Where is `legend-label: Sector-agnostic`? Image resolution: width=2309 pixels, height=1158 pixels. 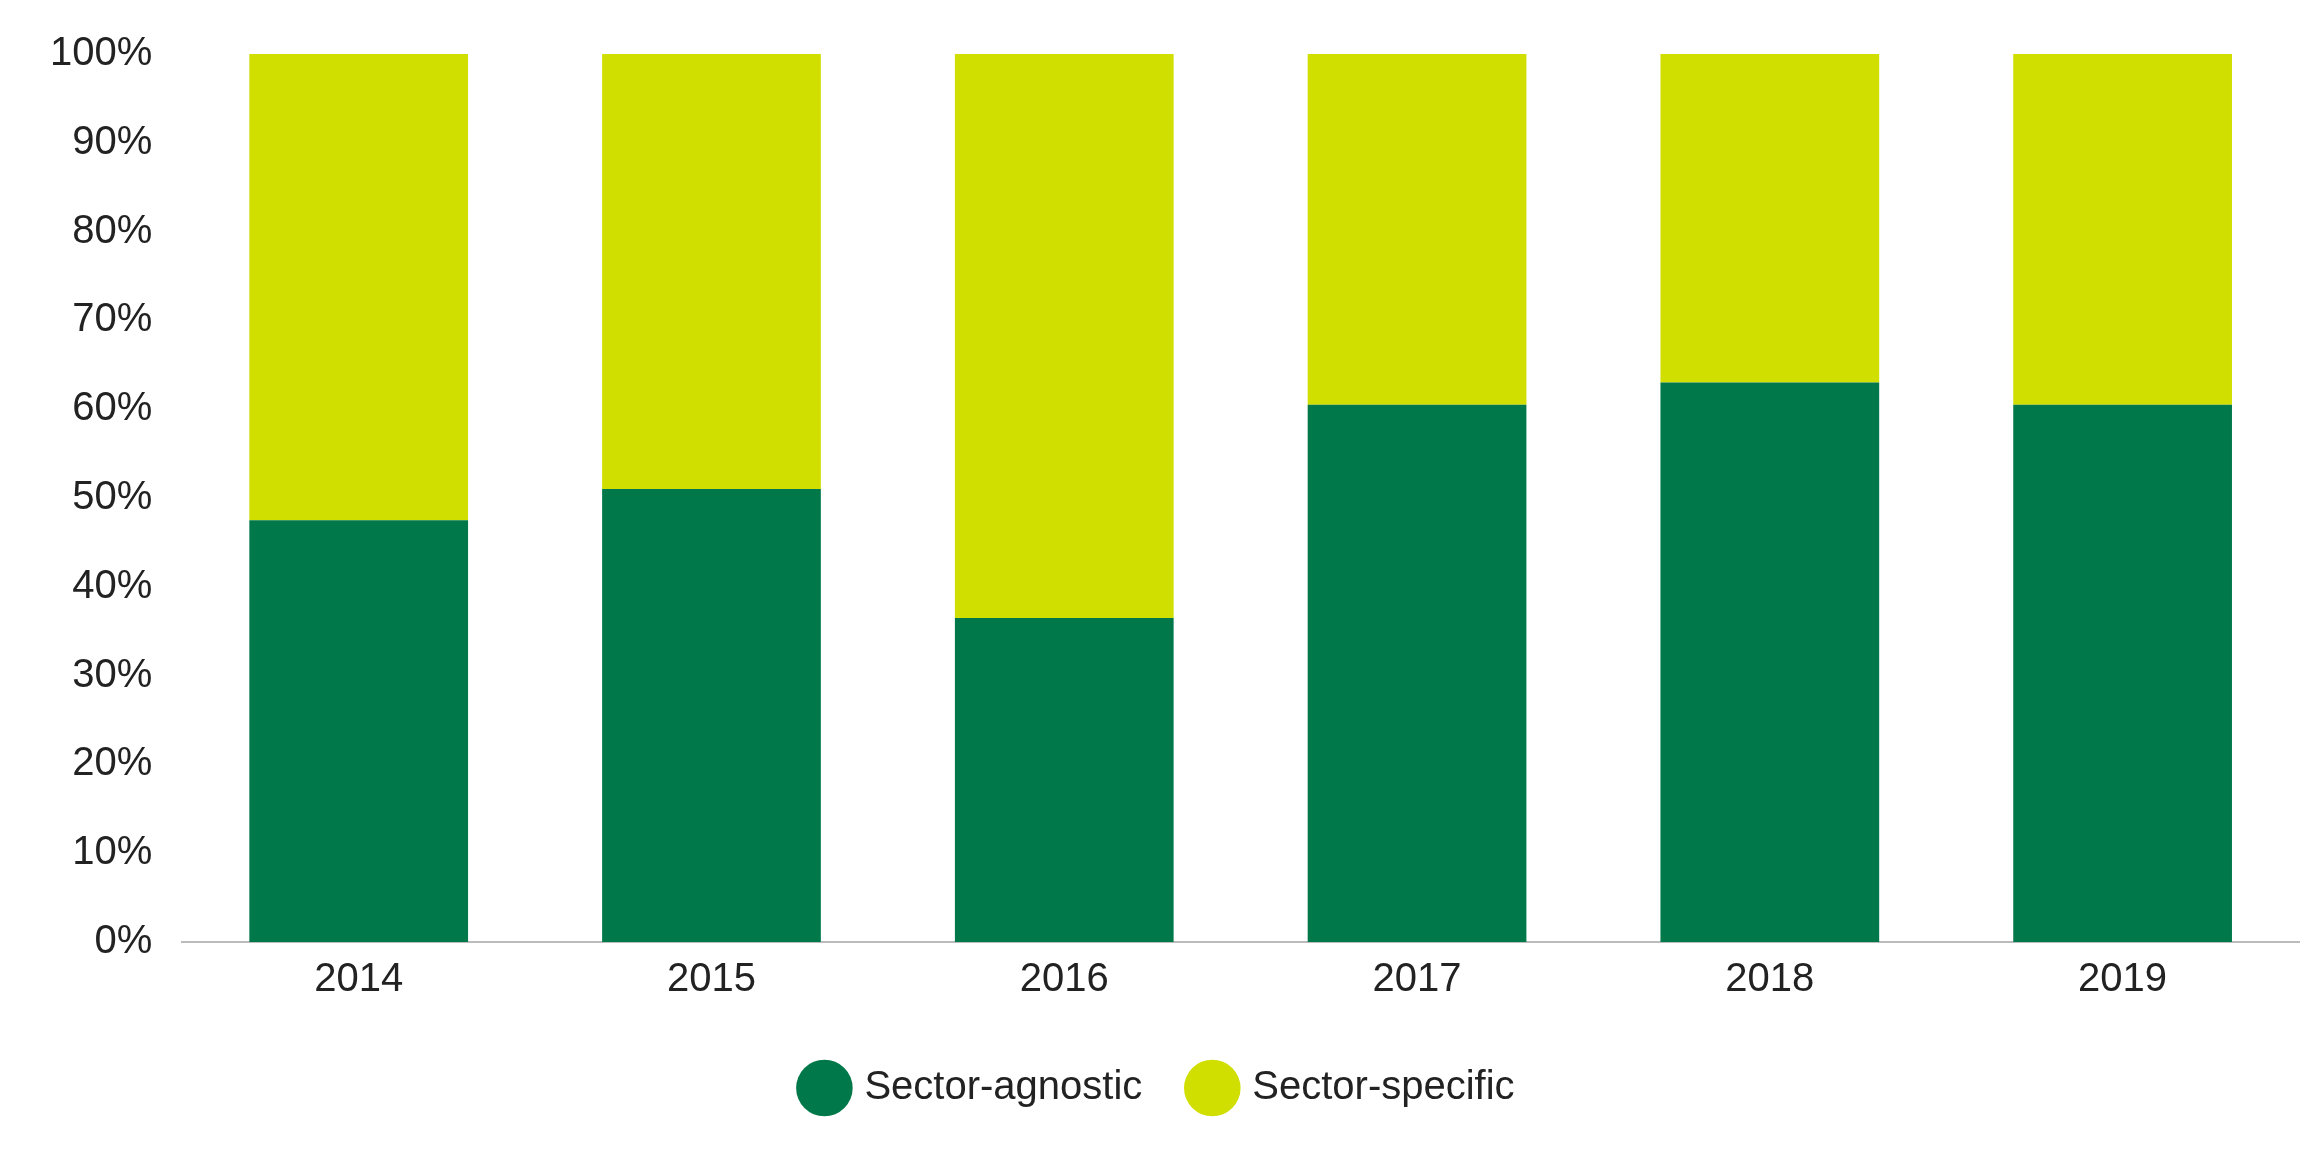 legend-label: Sector-agnostic is located at coordinates (1003, 1085).